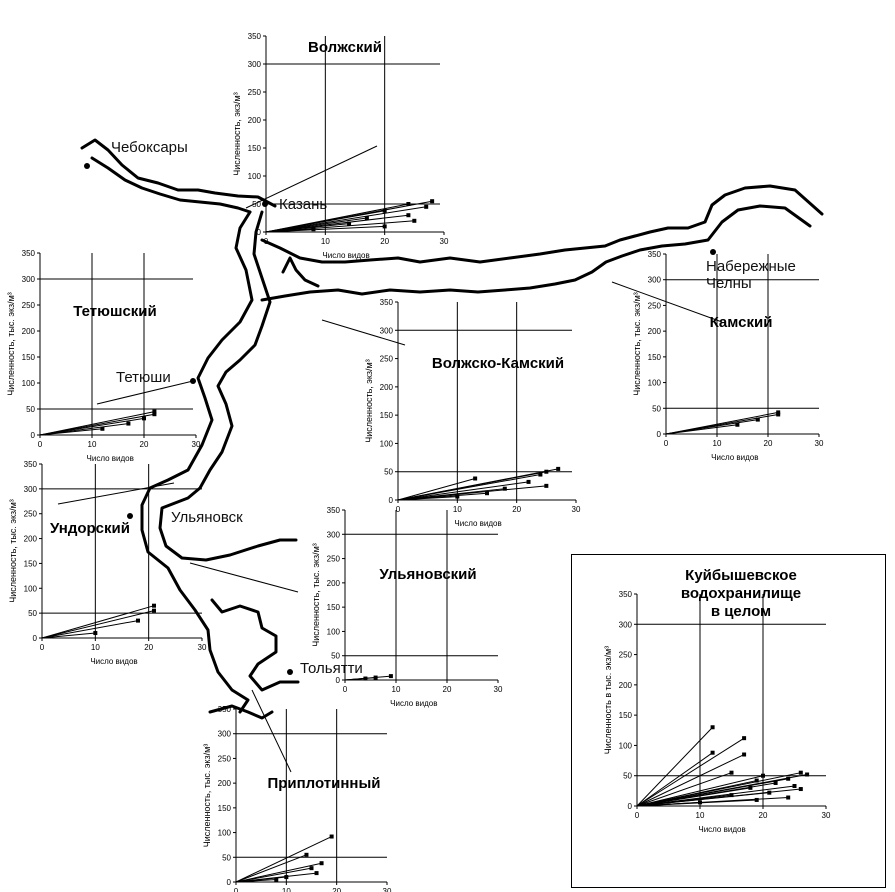 This screenshot has width=895, height=892. Describe the element at coordinates (608, 700) in the screenshot. I see `y-axis-label: Численность в тыс. экз/м³` at that location.